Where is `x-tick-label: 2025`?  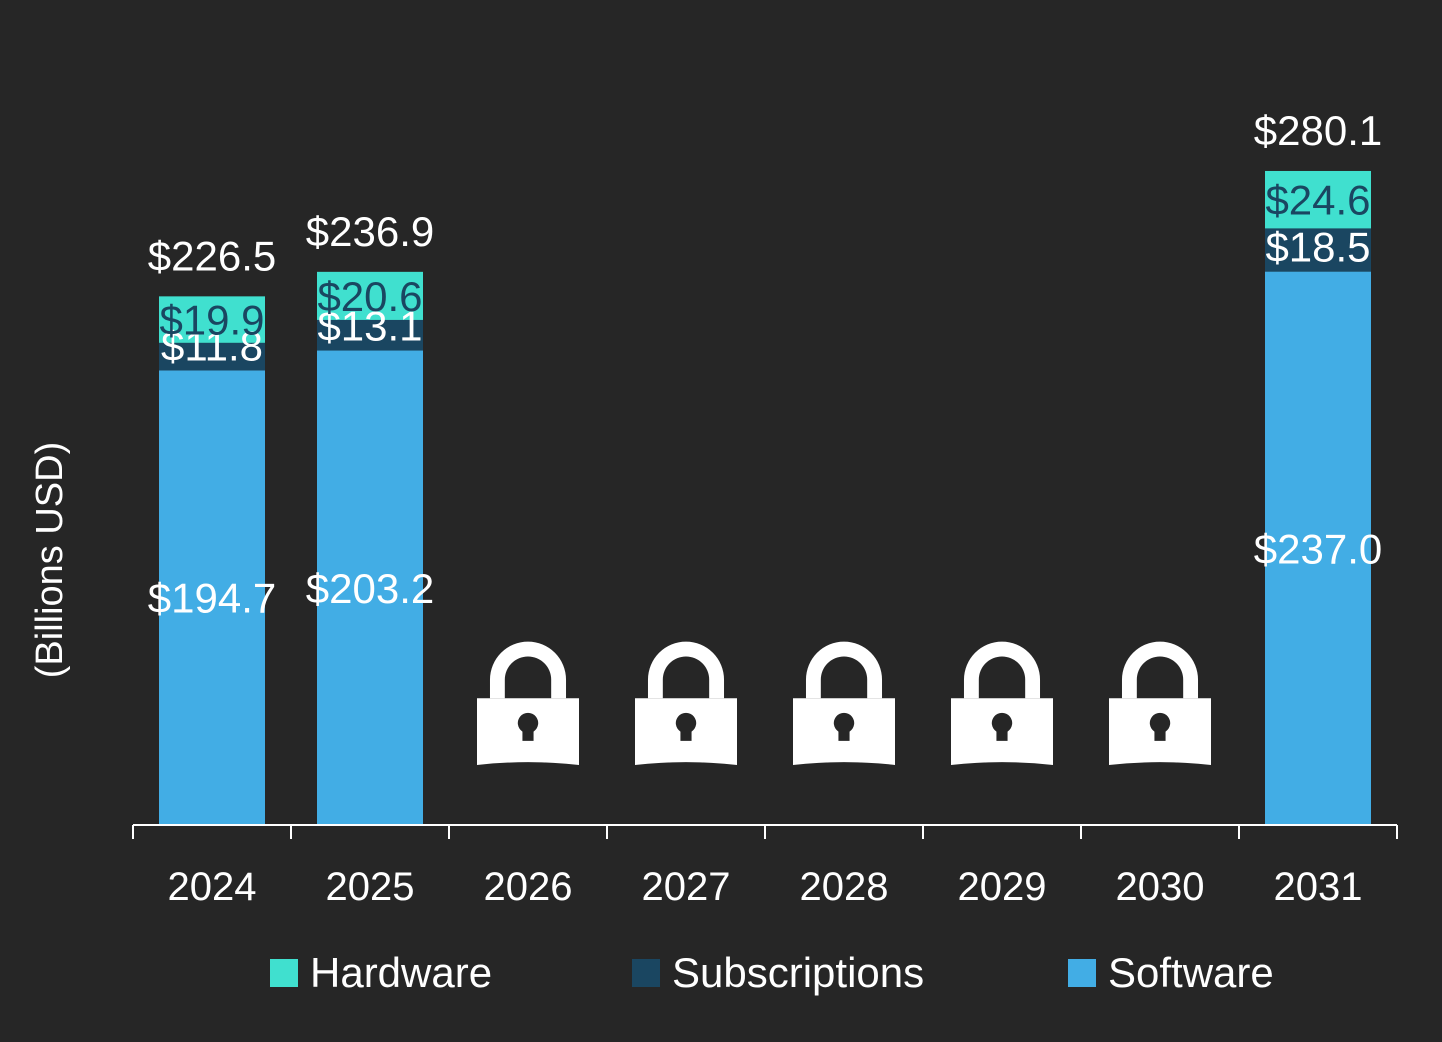 x-tick-label: 2025 is located at coordinates (370, 887).